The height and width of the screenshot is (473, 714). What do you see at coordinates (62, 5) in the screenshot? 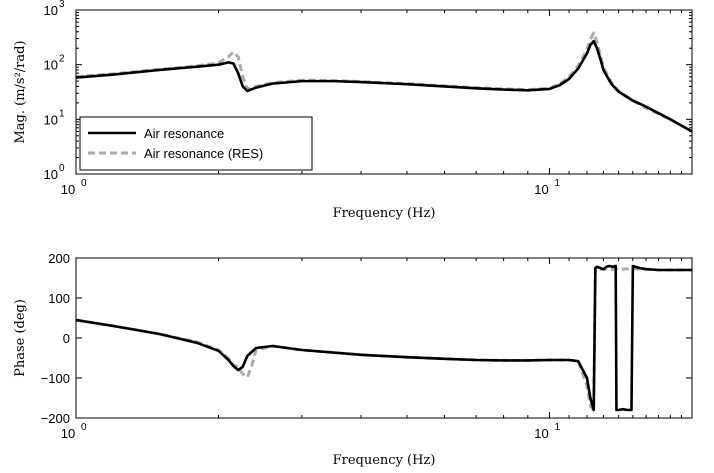
I see `y-tick-exponent: 3` at bounding box center [62, 5].